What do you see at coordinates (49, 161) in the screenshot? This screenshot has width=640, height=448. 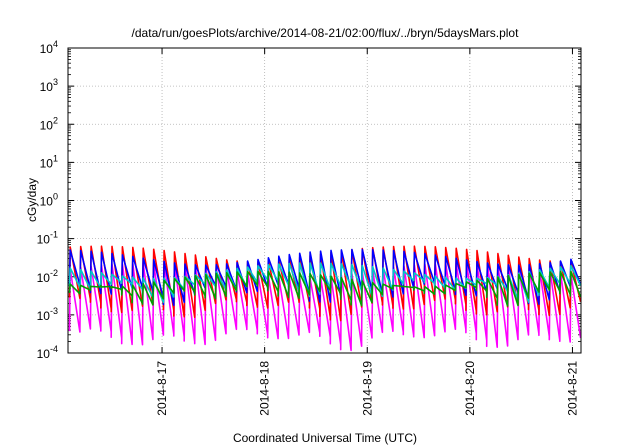 I see `y-tick-label: 10¹` at bounding box center [49, 161].